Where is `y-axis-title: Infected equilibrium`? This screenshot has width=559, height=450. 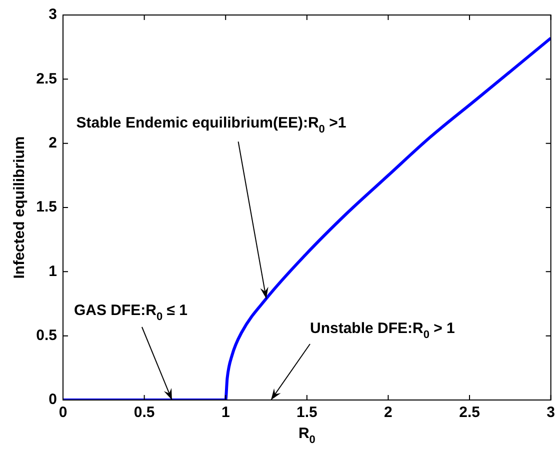 y-axis-title: Infected equilibrium is located at coordinates (19, 207).